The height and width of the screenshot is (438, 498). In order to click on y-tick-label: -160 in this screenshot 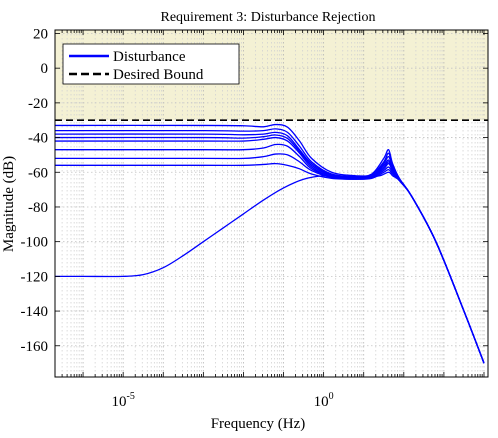, I will do `click(35, 347)`.